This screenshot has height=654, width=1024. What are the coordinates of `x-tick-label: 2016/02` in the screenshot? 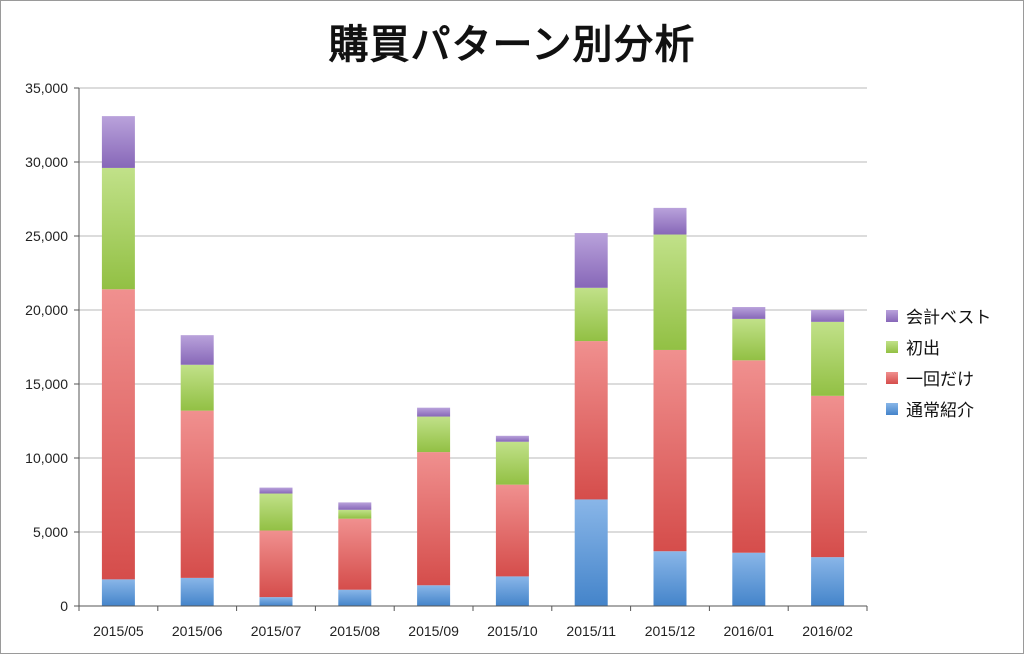 It's located at (827, 631).